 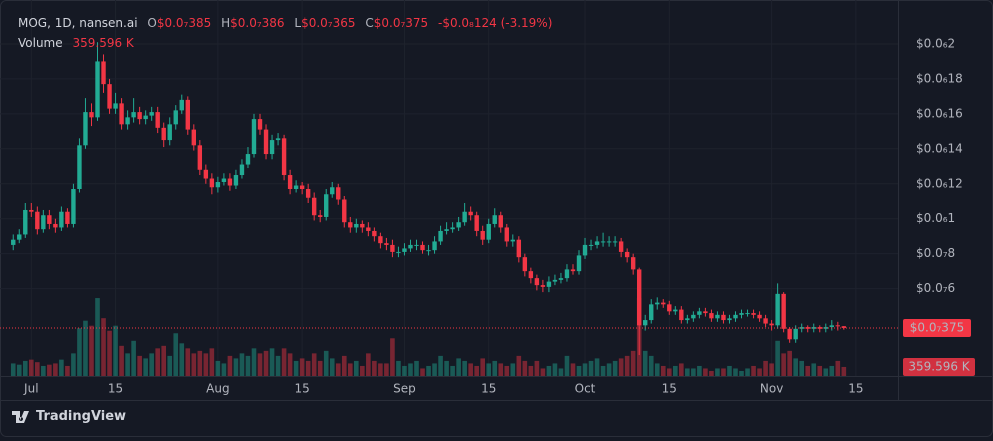 I want to click on ohlc-key: O, so click(x=152, y=23).